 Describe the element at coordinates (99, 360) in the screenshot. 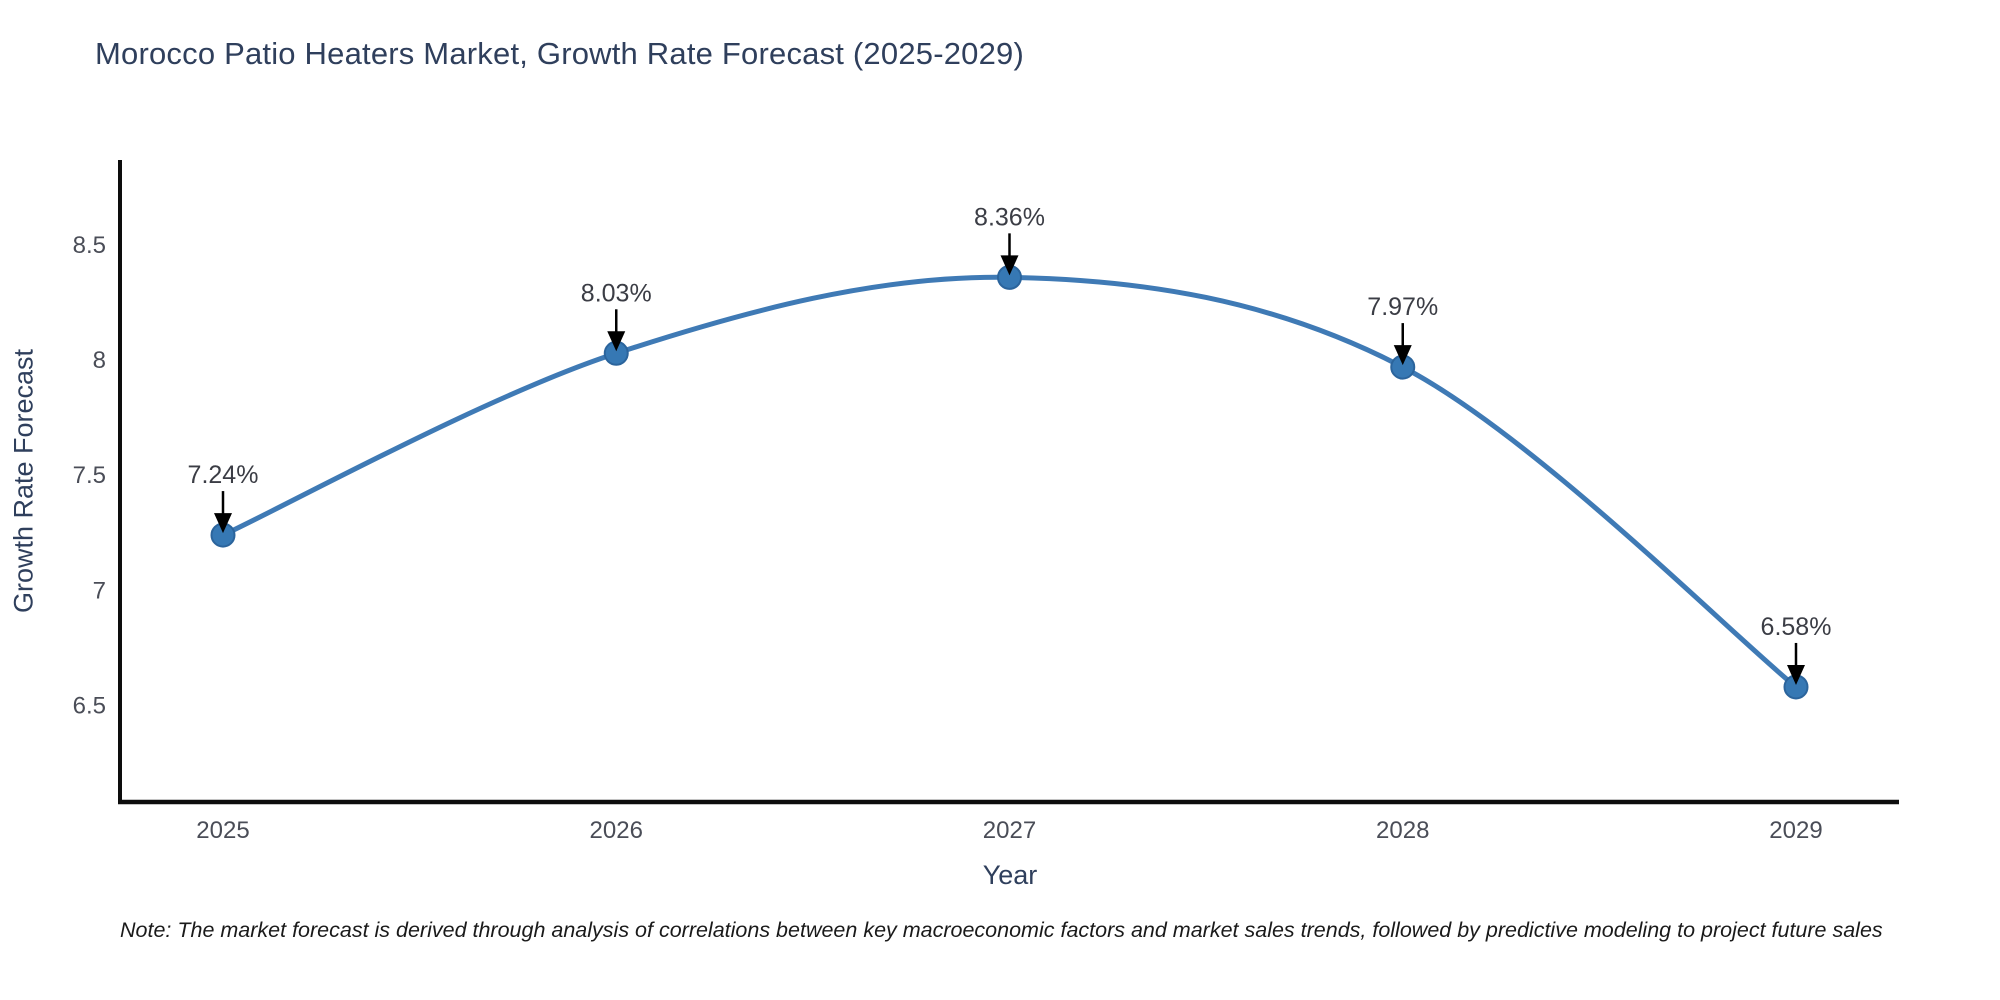

I see `y-tick-label: 8` at that location.